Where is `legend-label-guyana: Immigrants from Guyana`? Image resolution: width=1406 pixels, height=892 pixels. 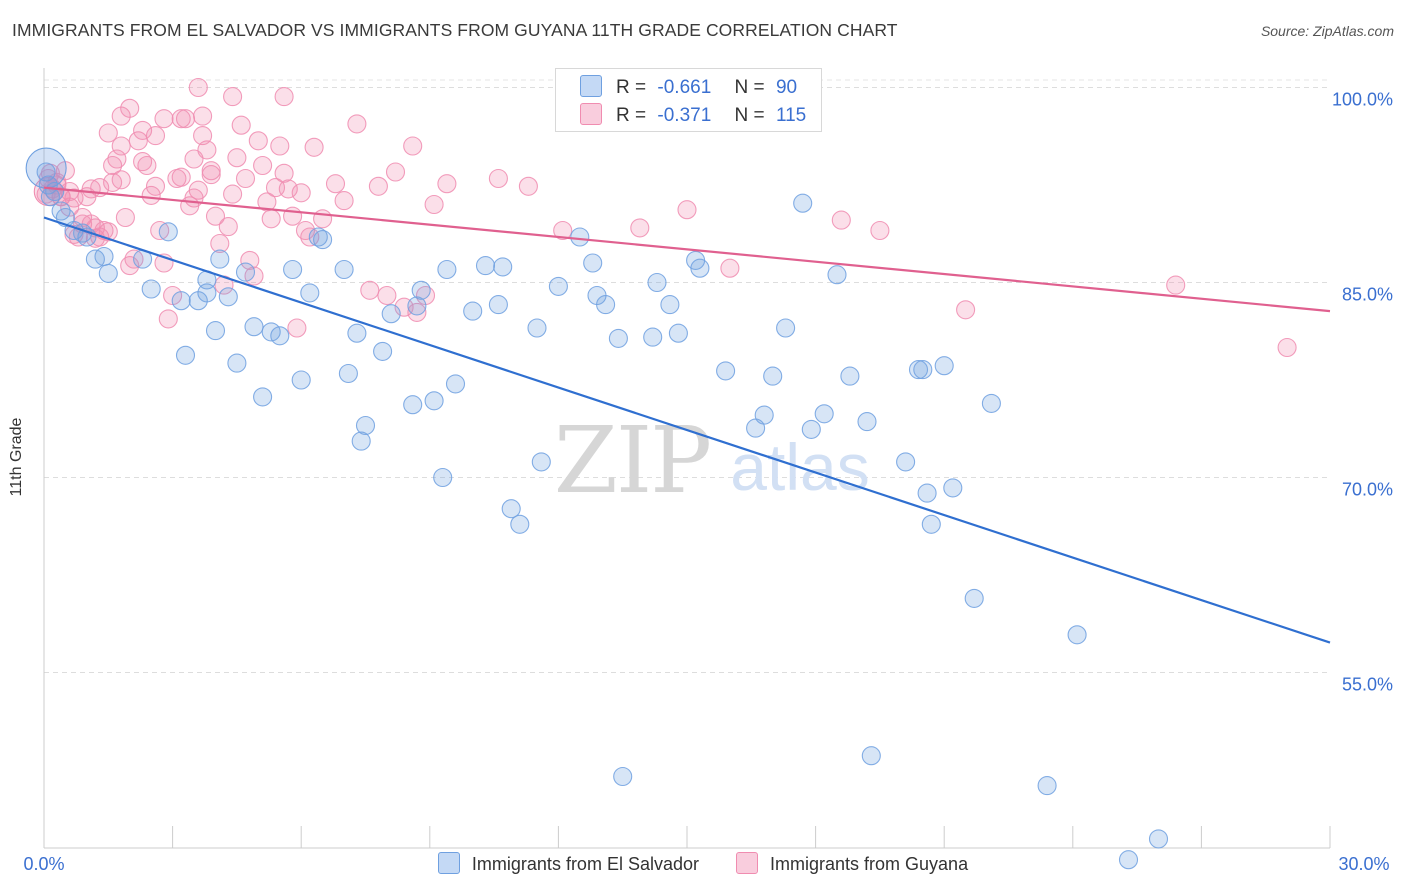
legend-label-guyana: Immigrants from Guyana is located at coordinates (869, 864).